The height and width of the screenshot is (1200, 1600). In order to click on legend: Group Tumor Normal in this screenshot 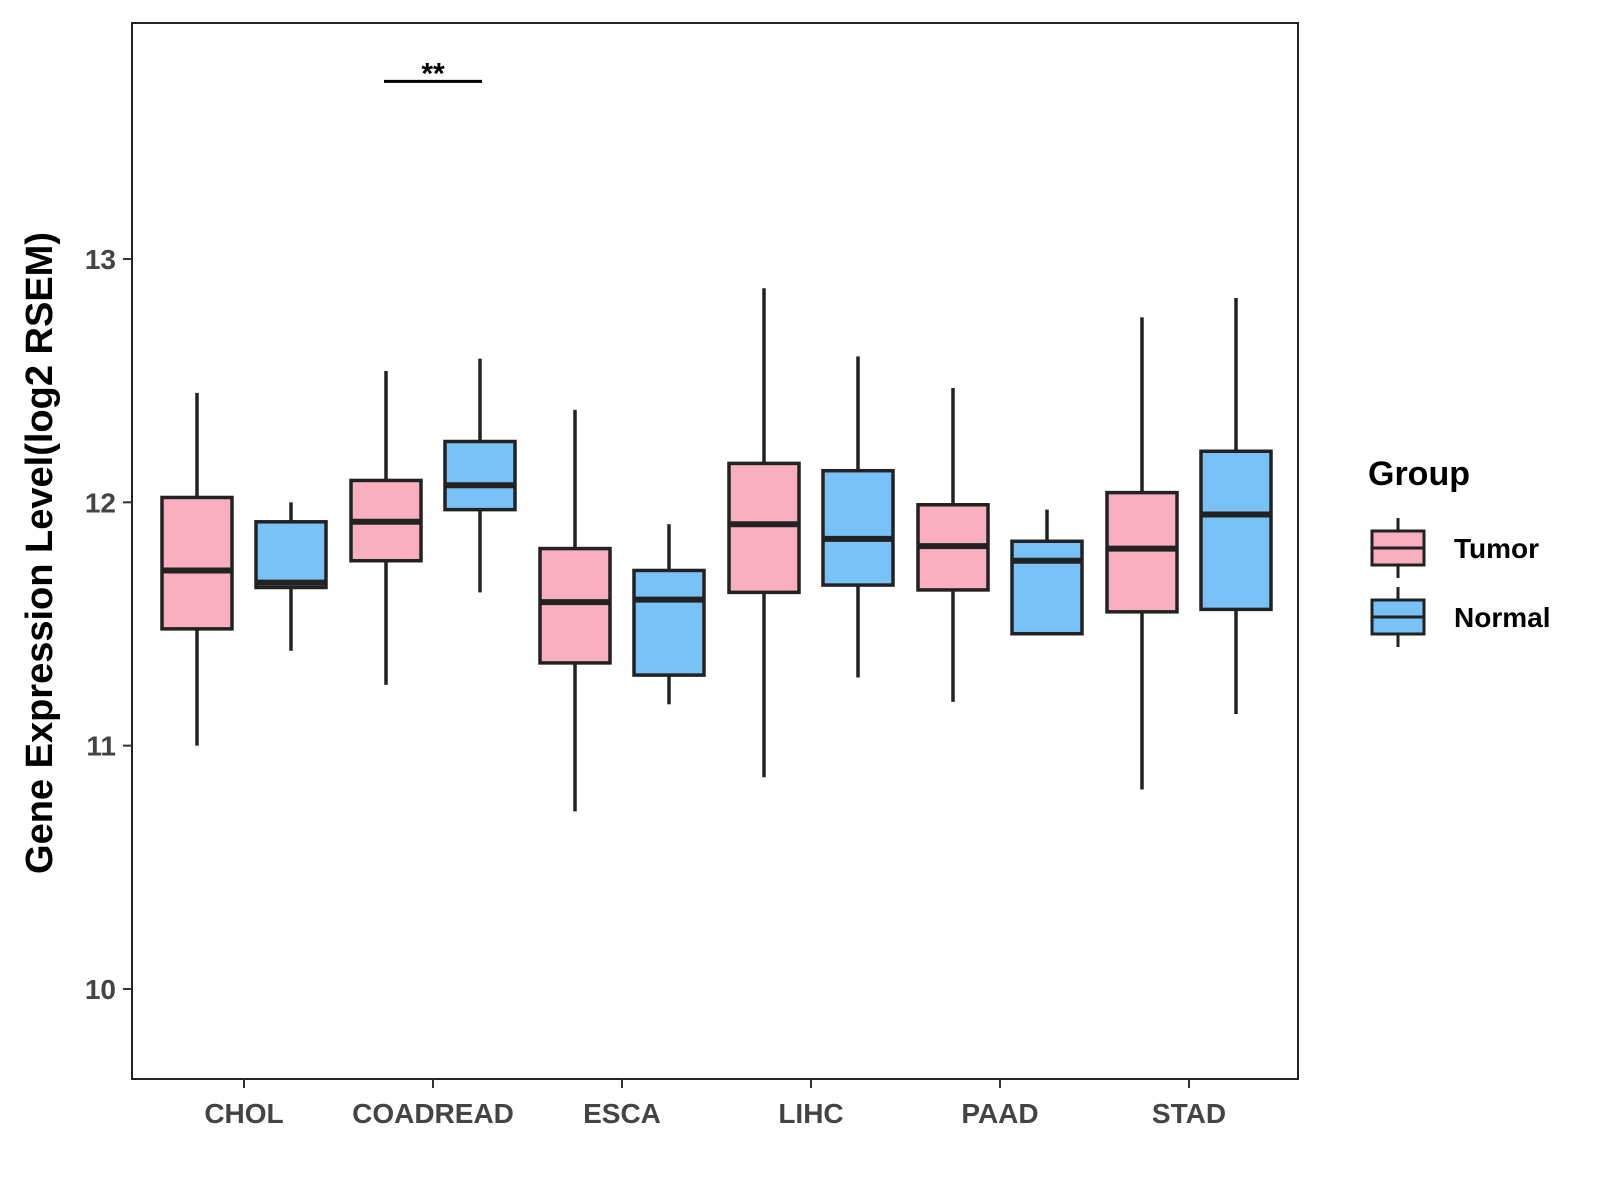, I will do `click(1459, 551)`.